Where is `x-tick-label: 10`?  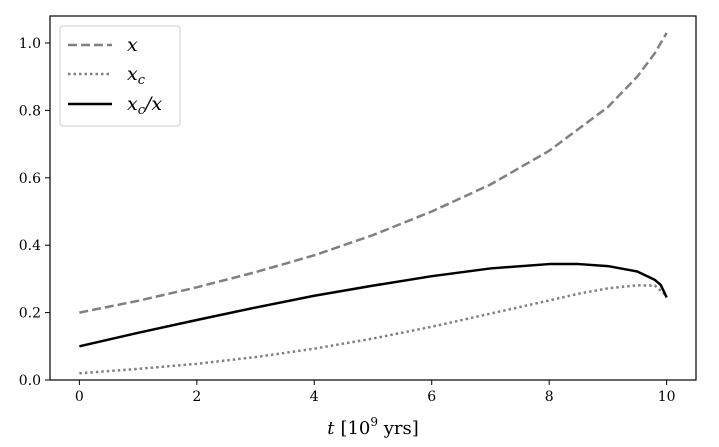
x-tick-label: 10 is located at coordinates (667, 397).